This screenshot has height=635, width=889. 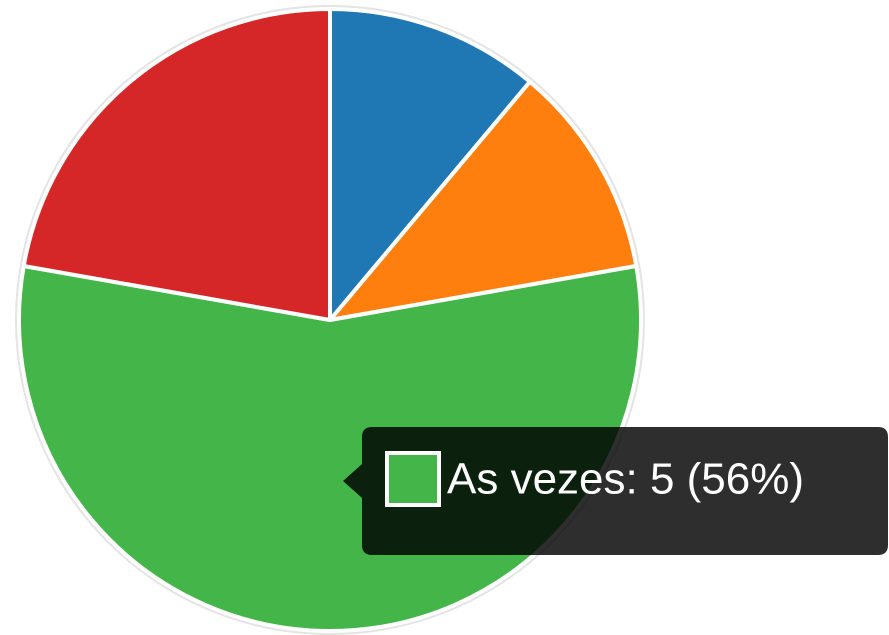 What do you see at coordinates (625, 479) in the screenshot?
I see `tooltip-text: As vezes: 5 (56%)` at bounding box center [625, 479].